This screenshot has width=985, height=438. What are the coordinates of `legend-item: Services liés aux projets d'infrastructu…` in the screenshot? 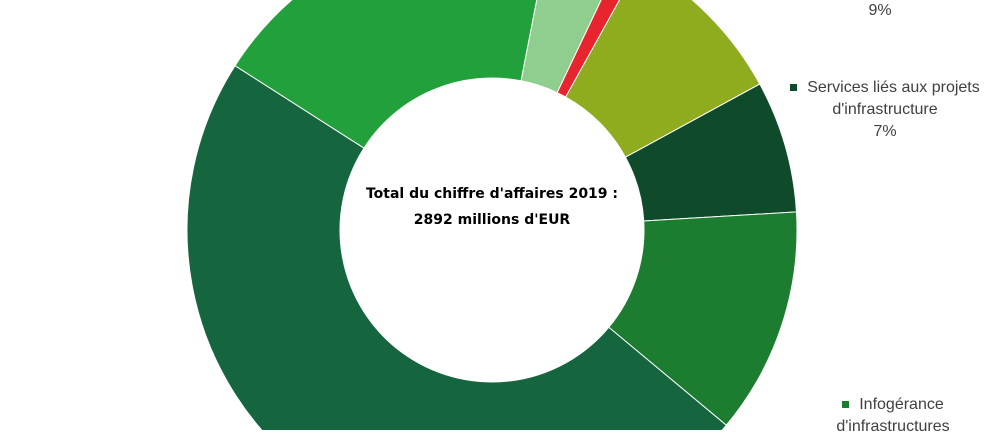 It's located at (885, 110).